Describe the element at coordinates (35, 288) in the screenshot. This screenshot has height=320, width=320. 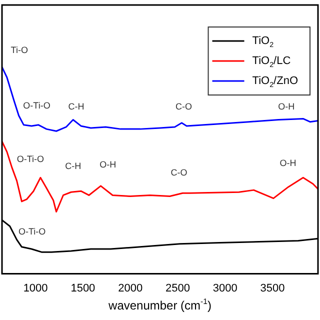
I see `x-tick-label: 1000` at that location.